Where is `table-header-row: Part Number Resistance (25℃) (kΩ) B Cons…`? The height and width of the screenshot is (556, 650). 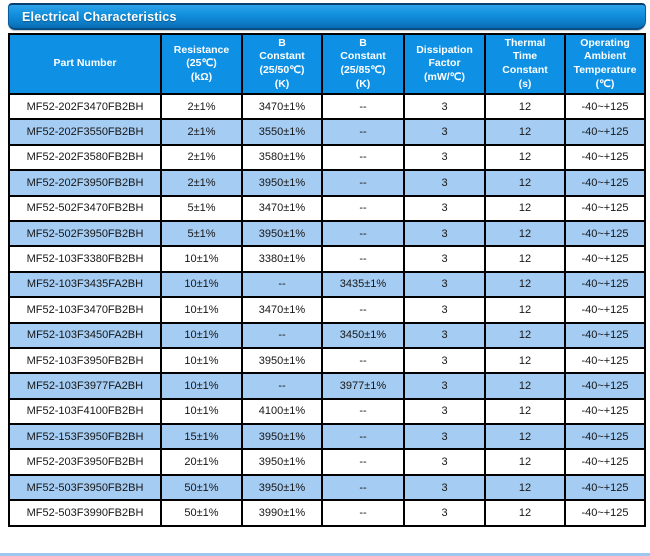
table-header-row: Part Number Resistance (25℃) (kΩ) B Cons… is located at coordinates (327, 64).